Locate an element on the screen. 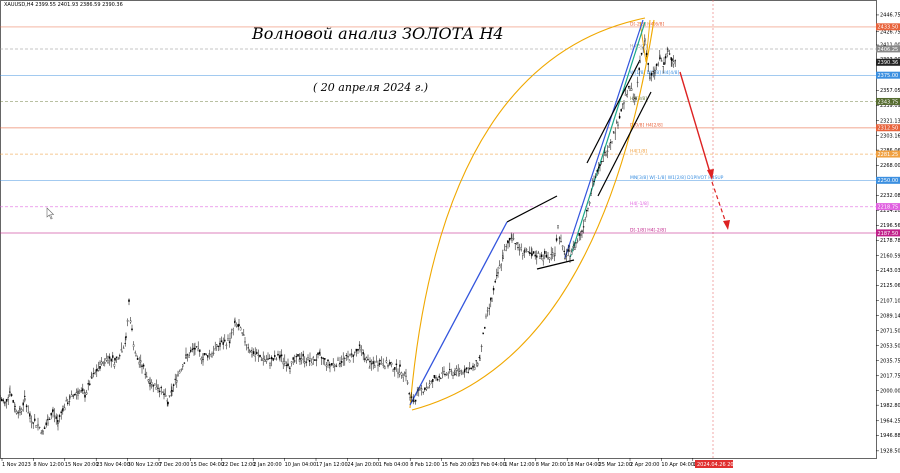 This screenshot has width=900, height=473. level-label: H4[1/8] is located at coordinates (638, 152).